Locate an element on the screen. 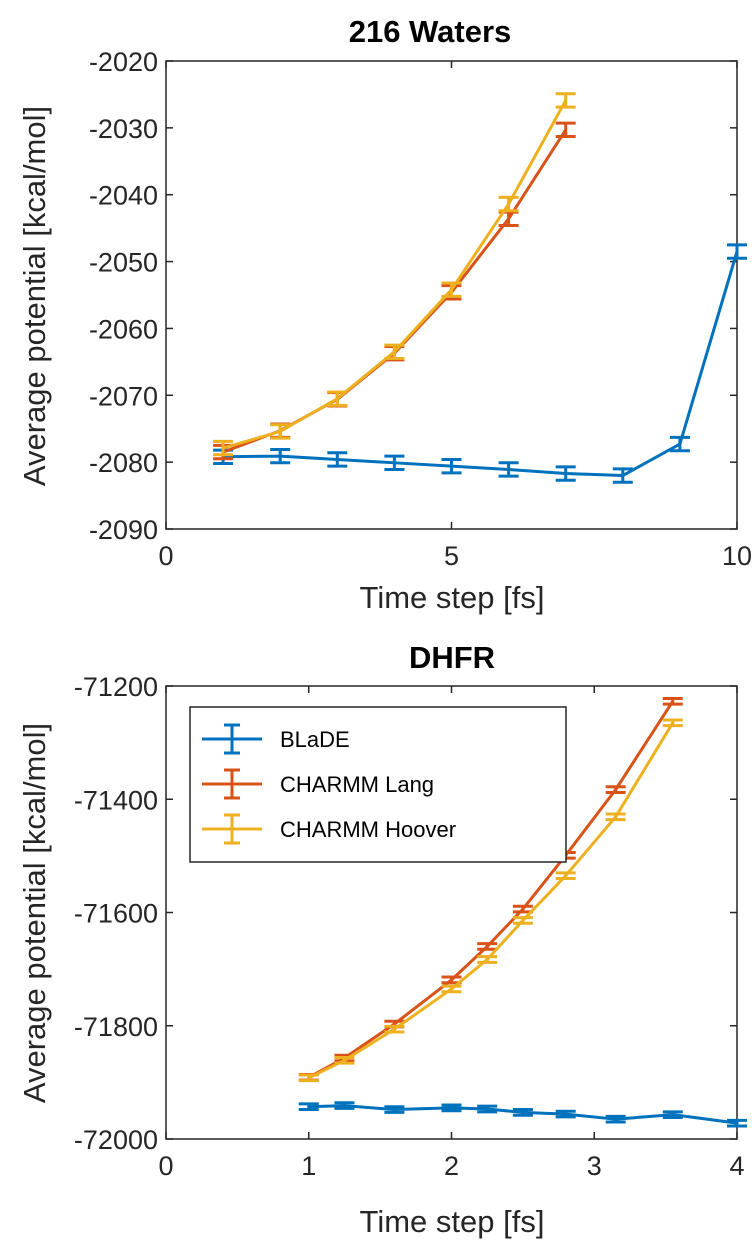 This screenshot has width=754, height=1247. x-tick-label: 1 is located at coordinates (308, 1166).